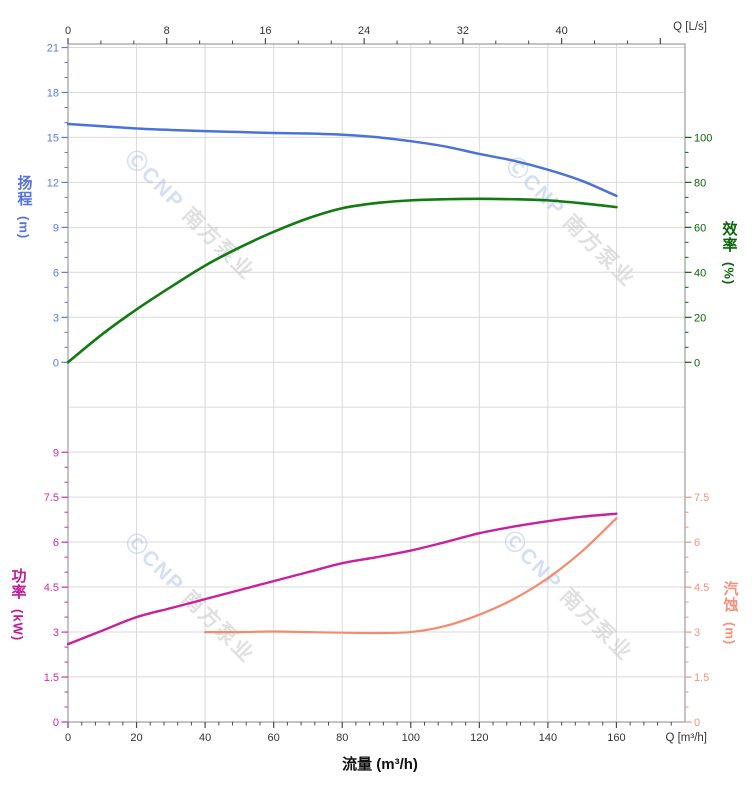 The height and width of the screenshot is (797, 752). What do you see at coordinates (701, 588) in the screenshot?
I see `npsh-axis-tick-label: 4.5` at bounding box center [701, 588].